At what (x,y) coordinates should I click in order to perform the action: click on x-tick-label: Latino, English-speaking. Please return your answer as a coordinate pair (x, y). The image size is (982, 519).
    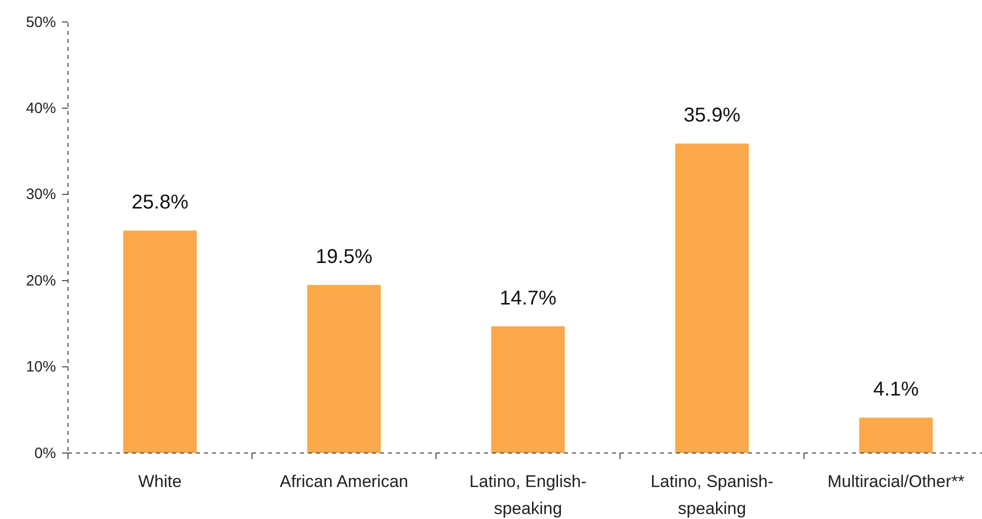
    Looking at the image, I should click on (528, 495).